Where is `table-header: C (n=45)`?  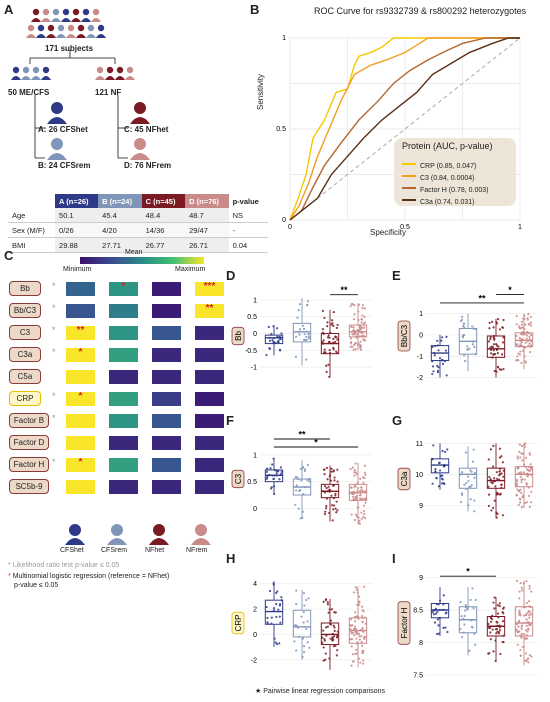 table-header: C (n=45) is located at coordinates (163, 201).